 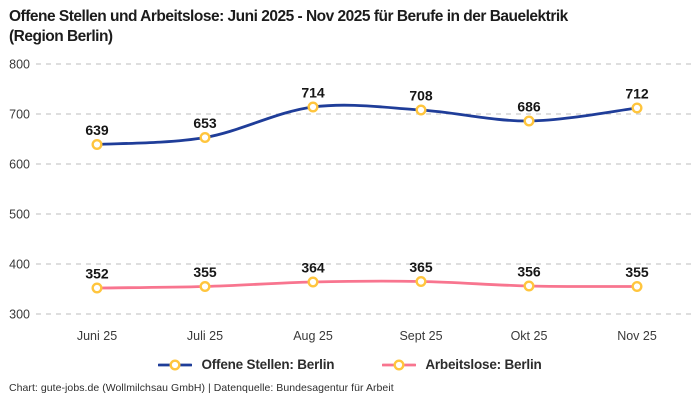 I want to click on legend-label: Arbeitslose: Berlin, so click(x=483, y=364).